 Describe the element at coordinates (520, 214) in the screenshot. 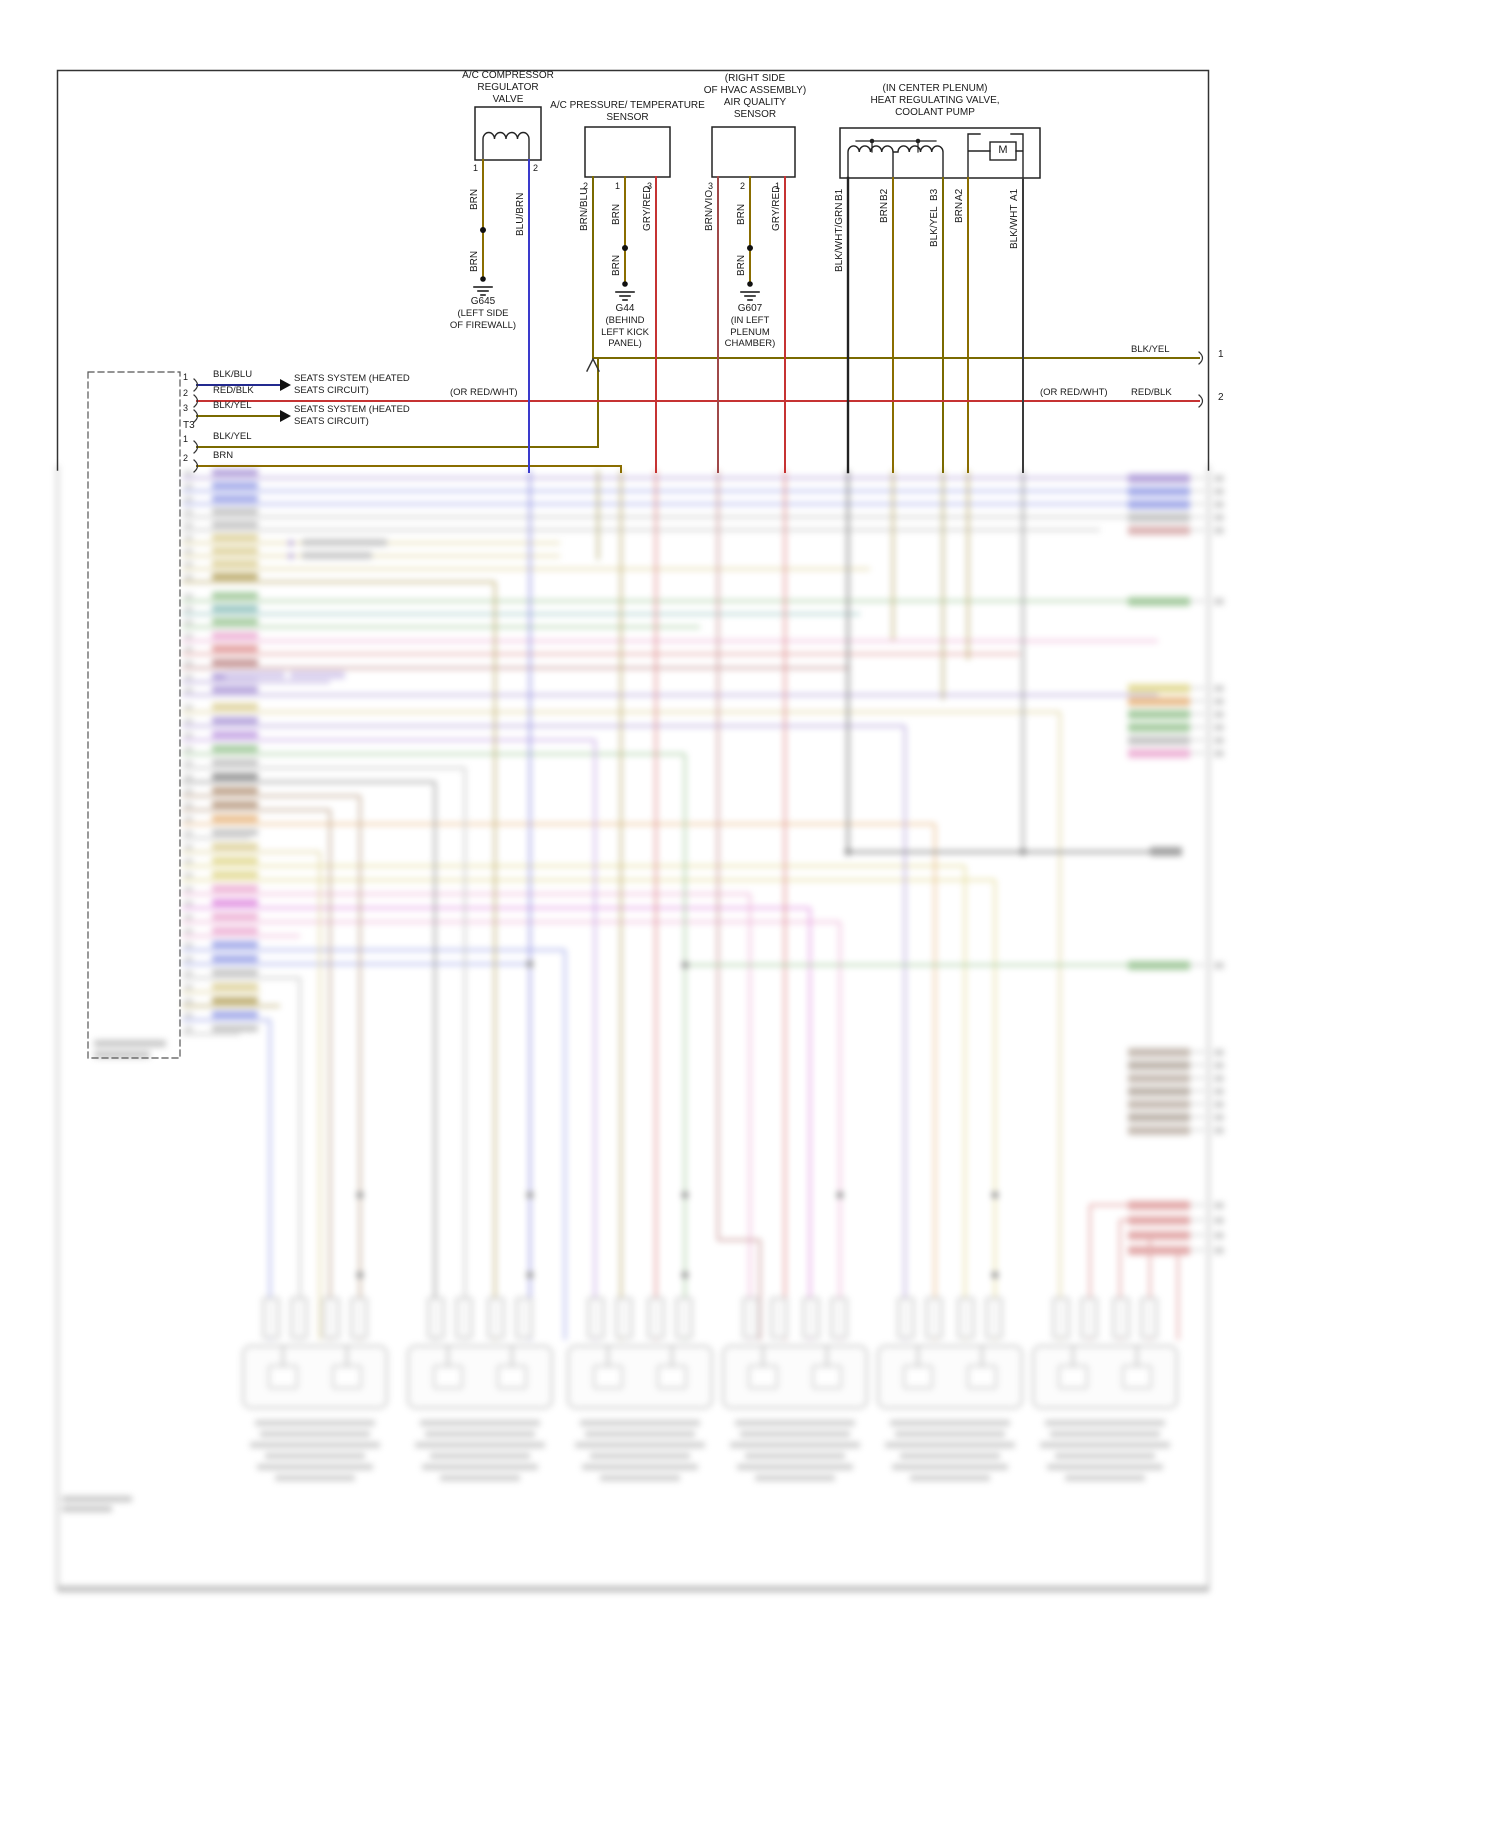

I see `wire-color-label: BLU/BRN` at that location.